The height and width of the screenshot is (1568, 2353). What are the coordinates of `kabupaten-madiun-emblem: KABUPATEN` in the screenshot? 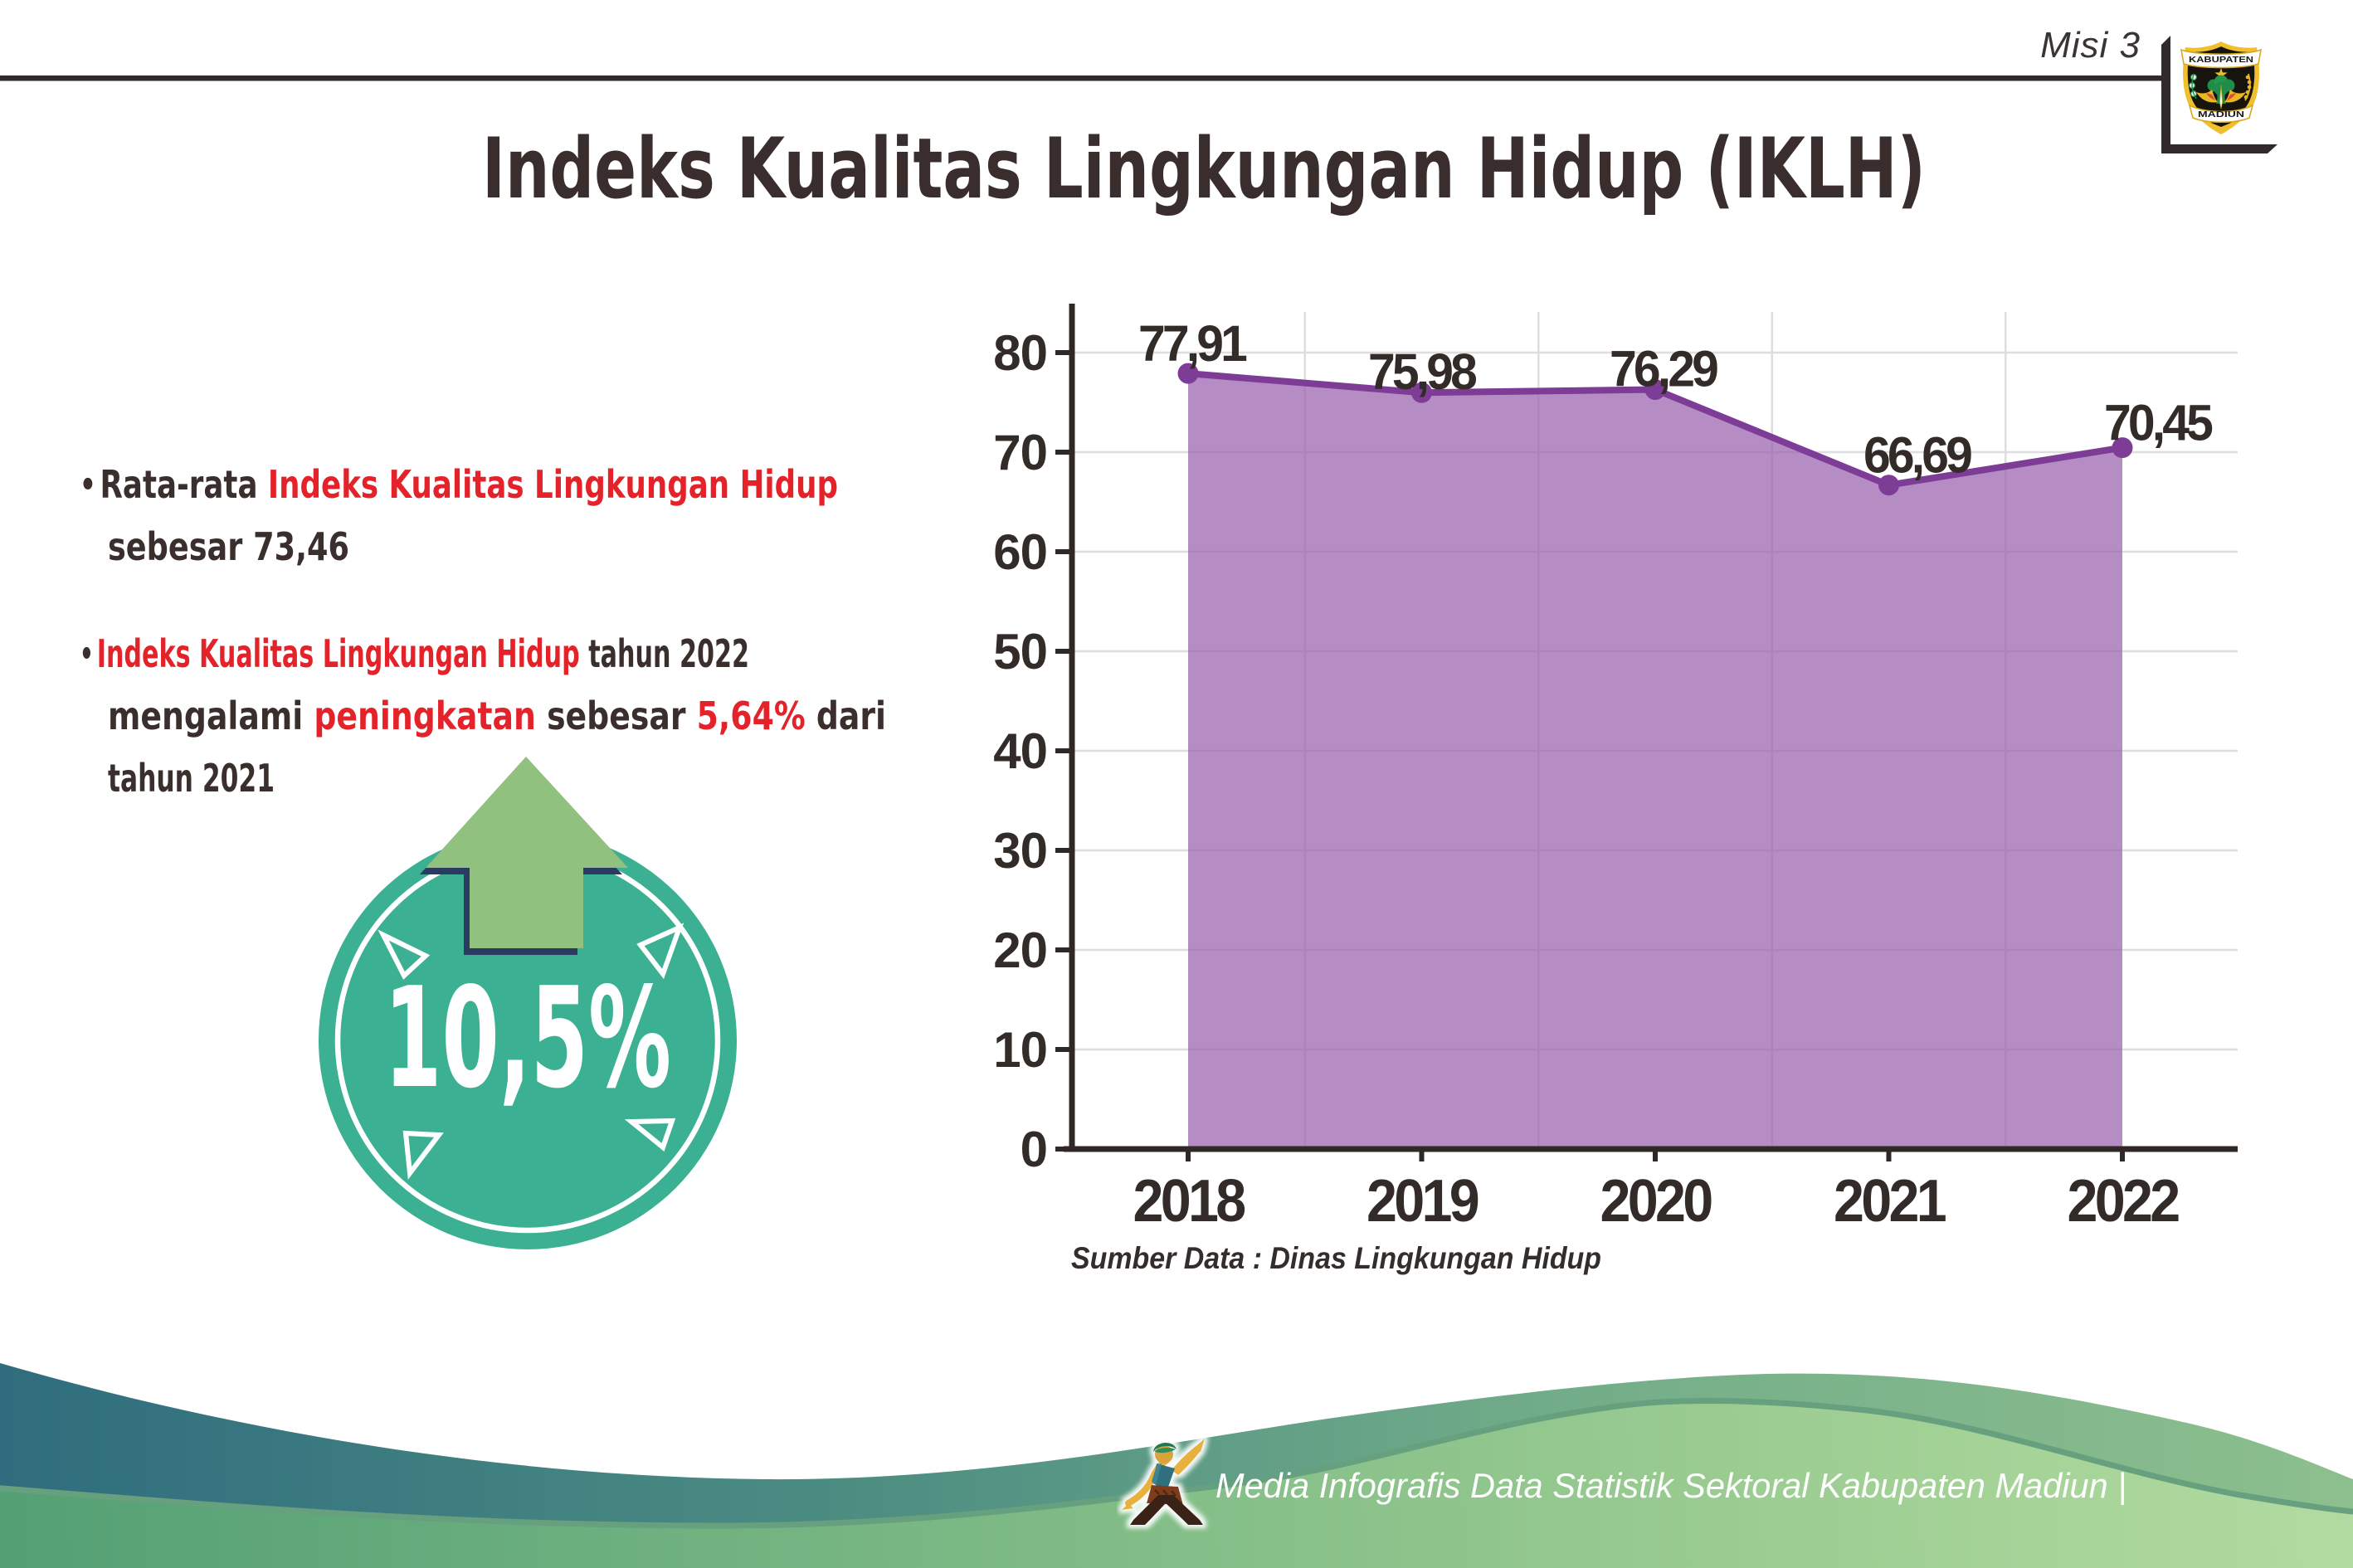 It's located at (2221, 87).